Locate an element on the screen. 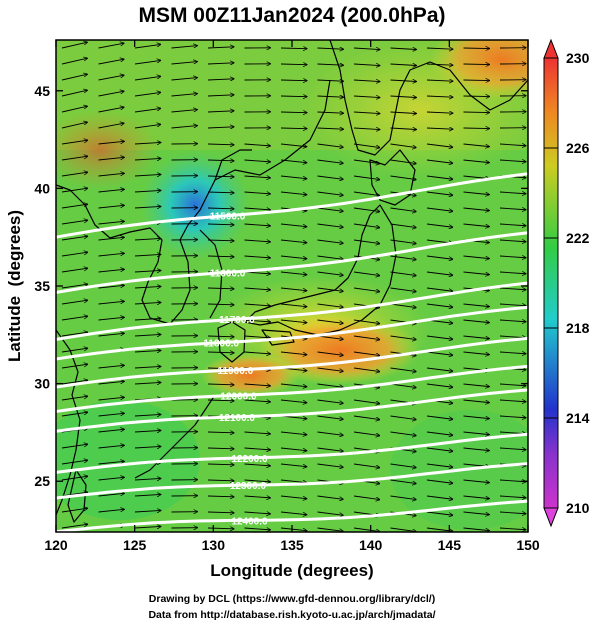  coastline-china-korea is located at coordinates (154, 237).